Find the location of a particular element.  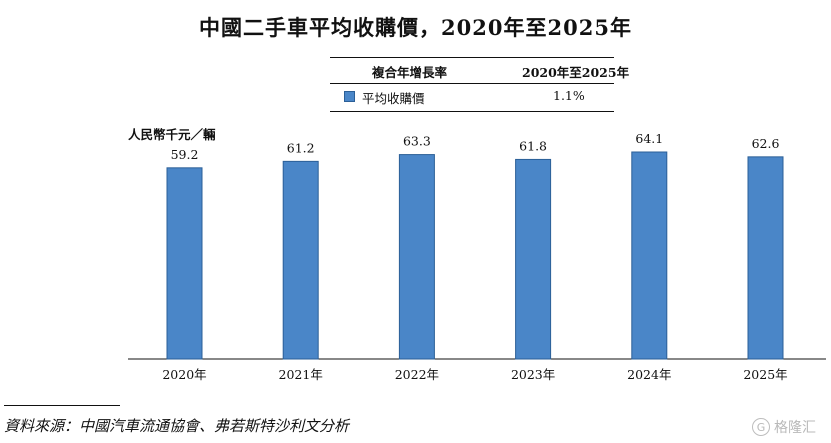

bar-2022年 is located at coordinates (416, 257).